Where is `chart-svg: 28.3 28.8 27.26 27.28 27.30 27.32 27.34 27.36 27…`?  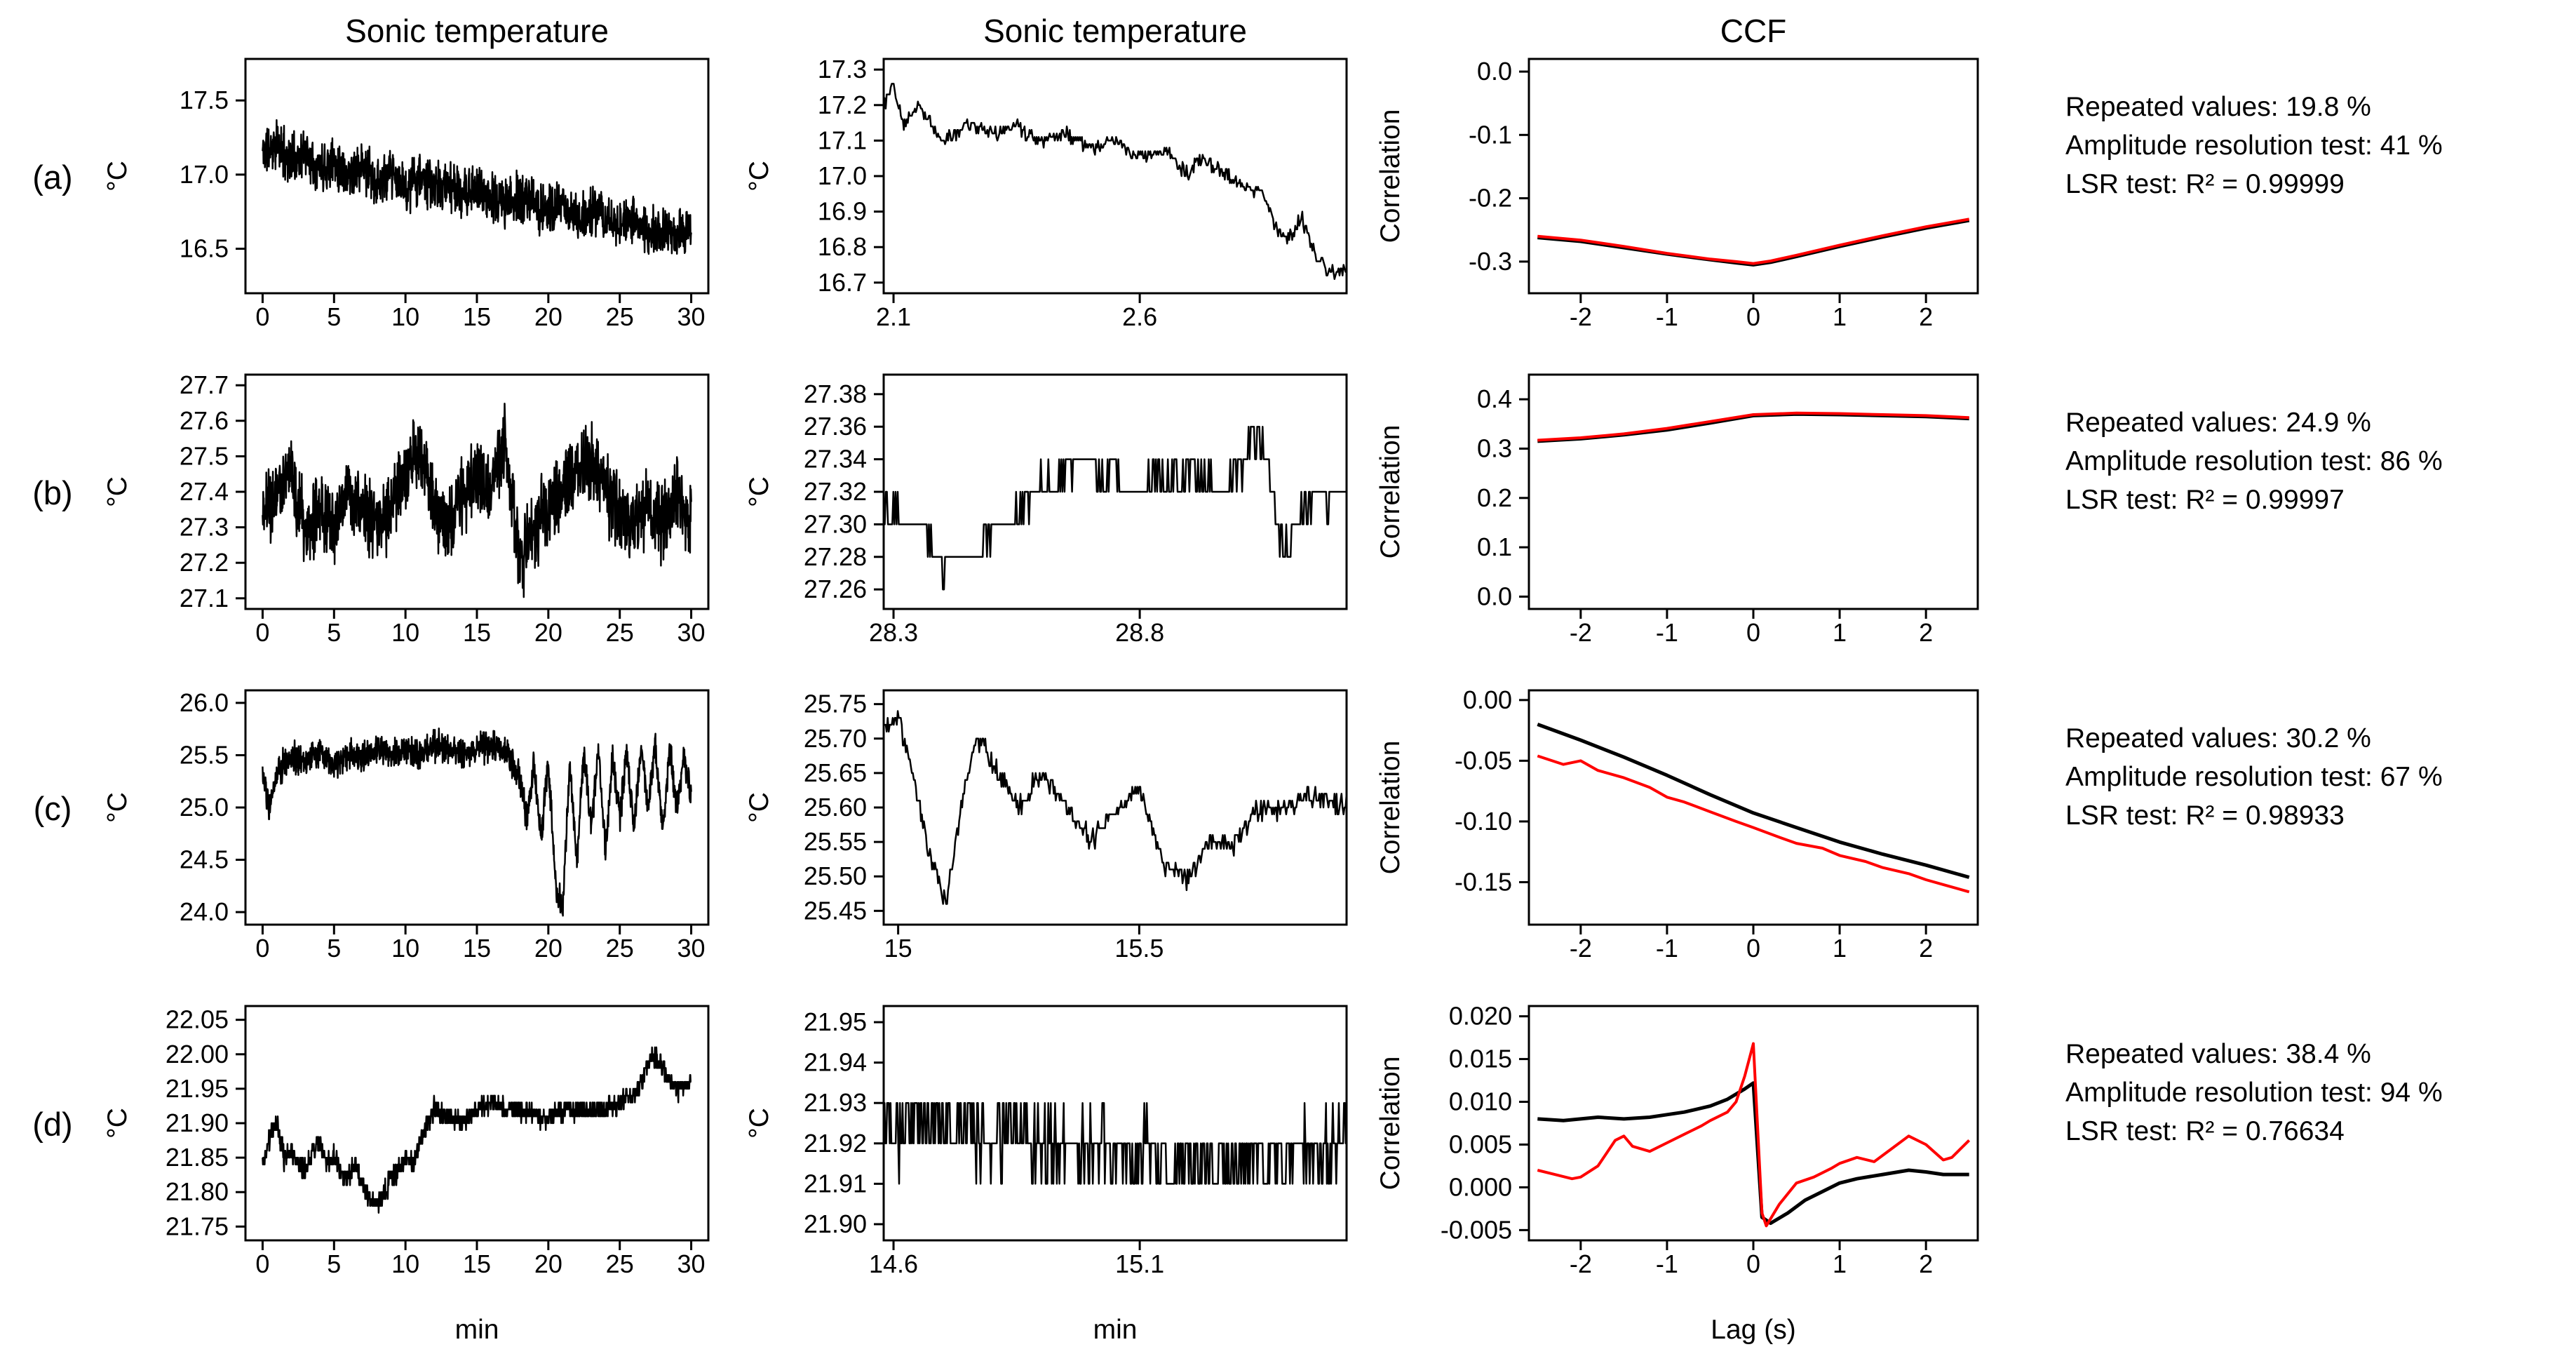
chart-svg: 28.3 28.8 27.26 27.28 27.30 27.32 27.34 27.36 27… is located at coordinates (1046, 510).